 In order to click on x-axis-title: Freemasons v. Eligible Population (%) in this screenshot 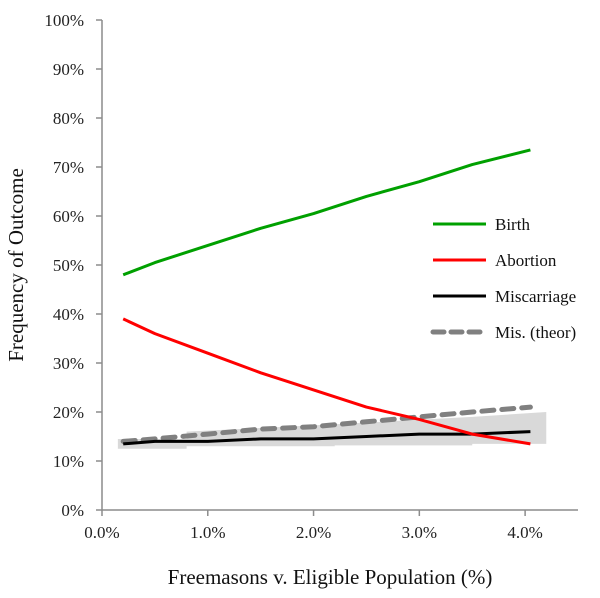, I will do `click(330, 577)`.